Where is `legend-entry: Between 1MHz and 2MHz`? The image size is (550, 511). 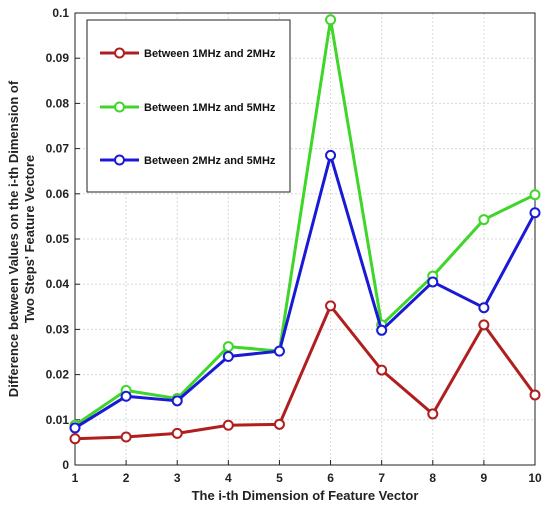
legend-entry: Between 1MHz and 2MHz is located at coordinates (188, 53).